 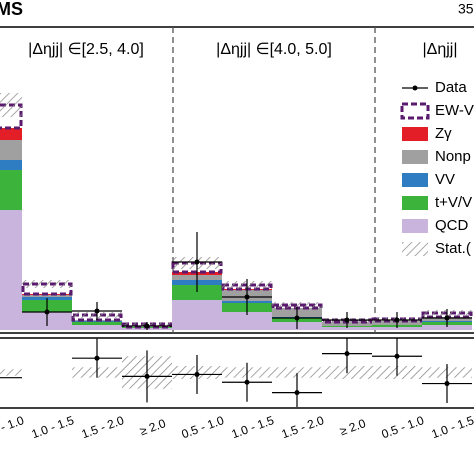 What do you see at coordinates (452, 225) in the screenshot?
I see `legend-label: QCD` at bounding box center [452, 225].